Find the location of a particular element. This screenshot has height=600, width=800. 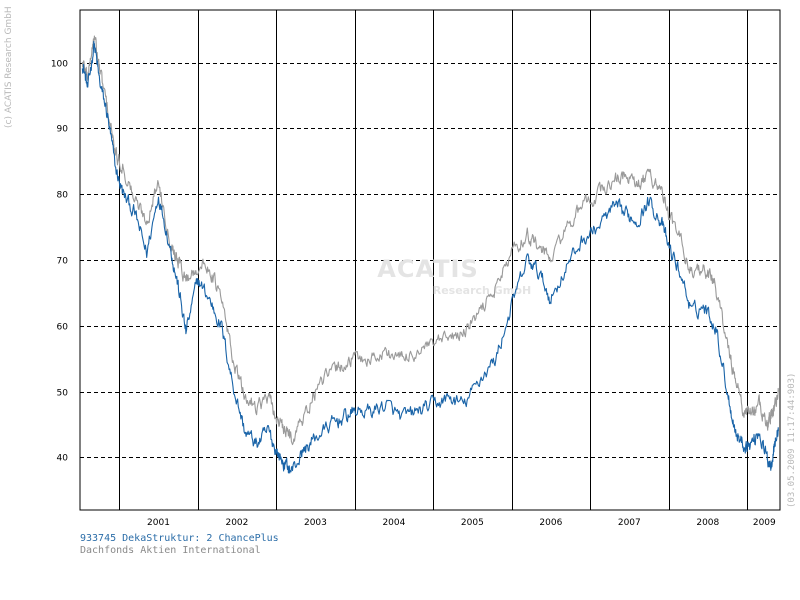

x-axis-labels: 2001 2002 2003 2004 2005 2006 2007 2008 2009 is located at coordinates (461, 523).